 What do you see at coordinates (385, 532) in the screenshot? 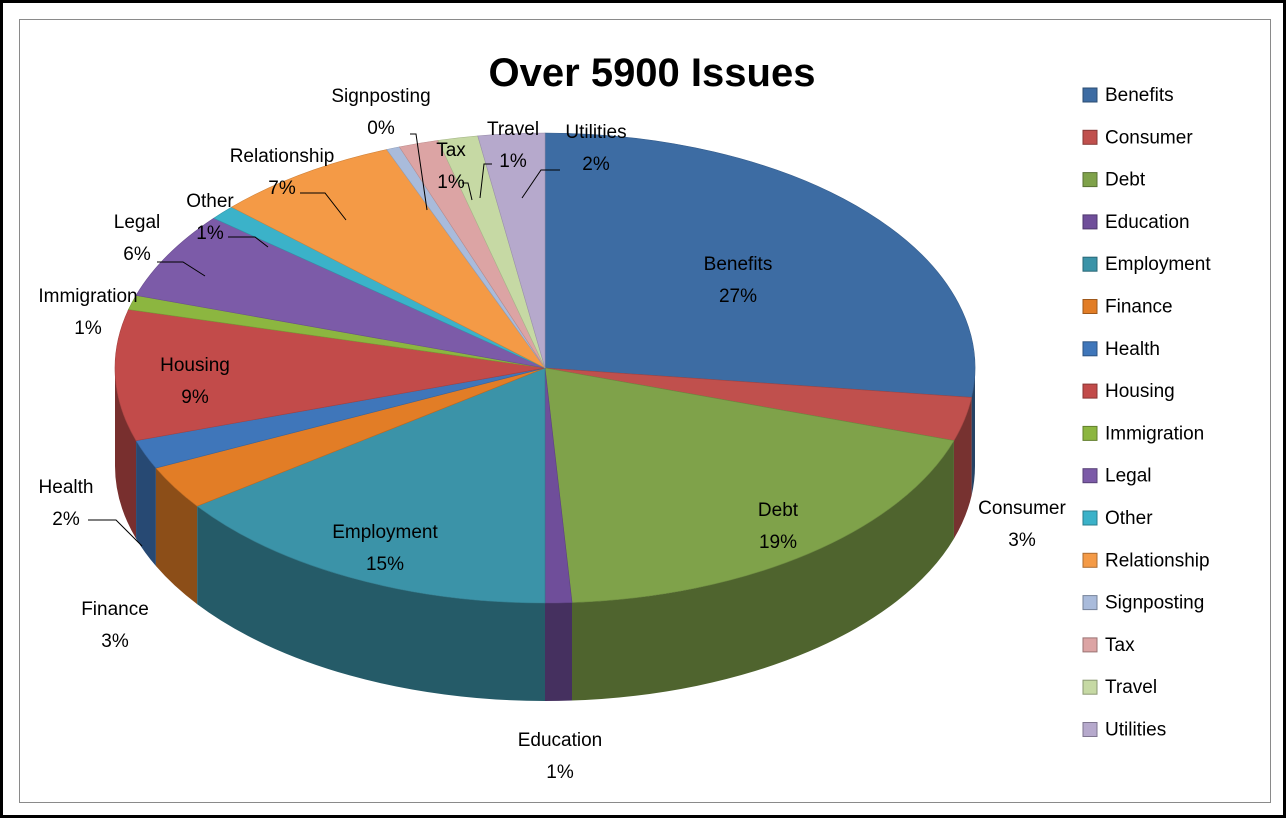
I see `slice-label-employment: Employment` at bounding box center [385, 532].